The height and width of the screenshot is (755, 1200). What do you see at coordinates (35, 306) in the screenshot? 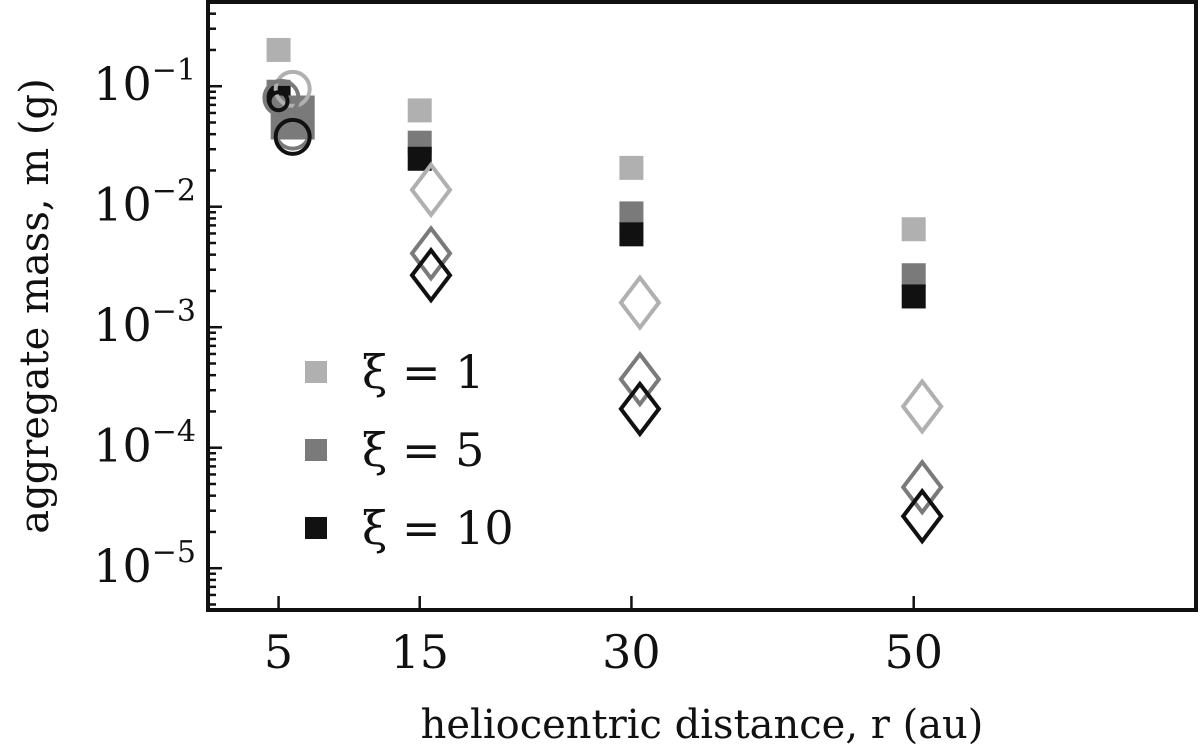
I see `y-axis-title: aggregate mass, m (g)` at bounding box center [35, 306].